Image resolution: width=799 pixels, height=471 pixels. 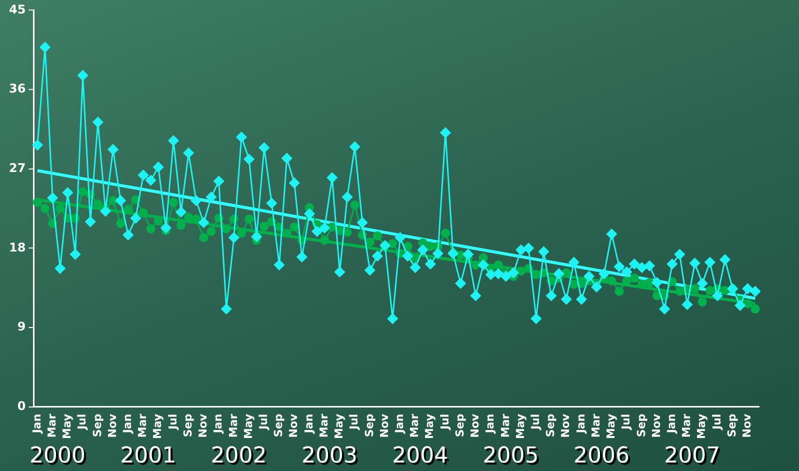 What do you see at coordinates (21, 327) in the screenshot?
I see `y-tick-label: 9` at bounding box center [21, 327].